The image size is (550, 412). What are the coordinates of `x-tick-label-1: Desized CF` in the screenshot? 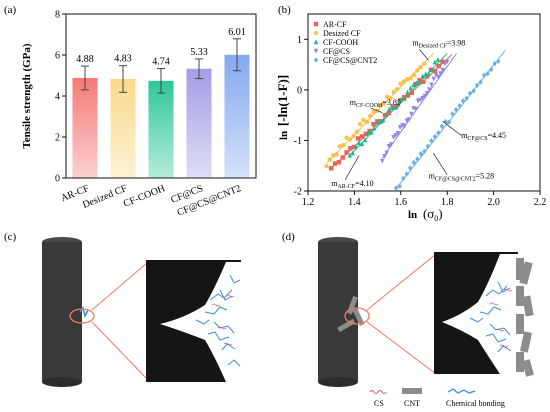 It's located at (105, 197).